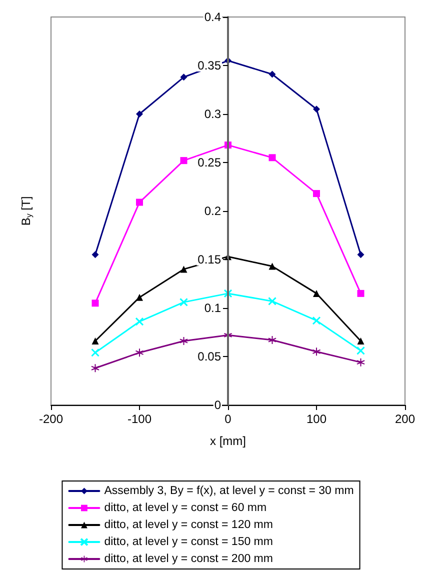  What do you see at coordinates (188, 542) in the screenshot?
I see `legend-label: ditto, at level y = const = 150 mm` at bounding box center [188, 542].